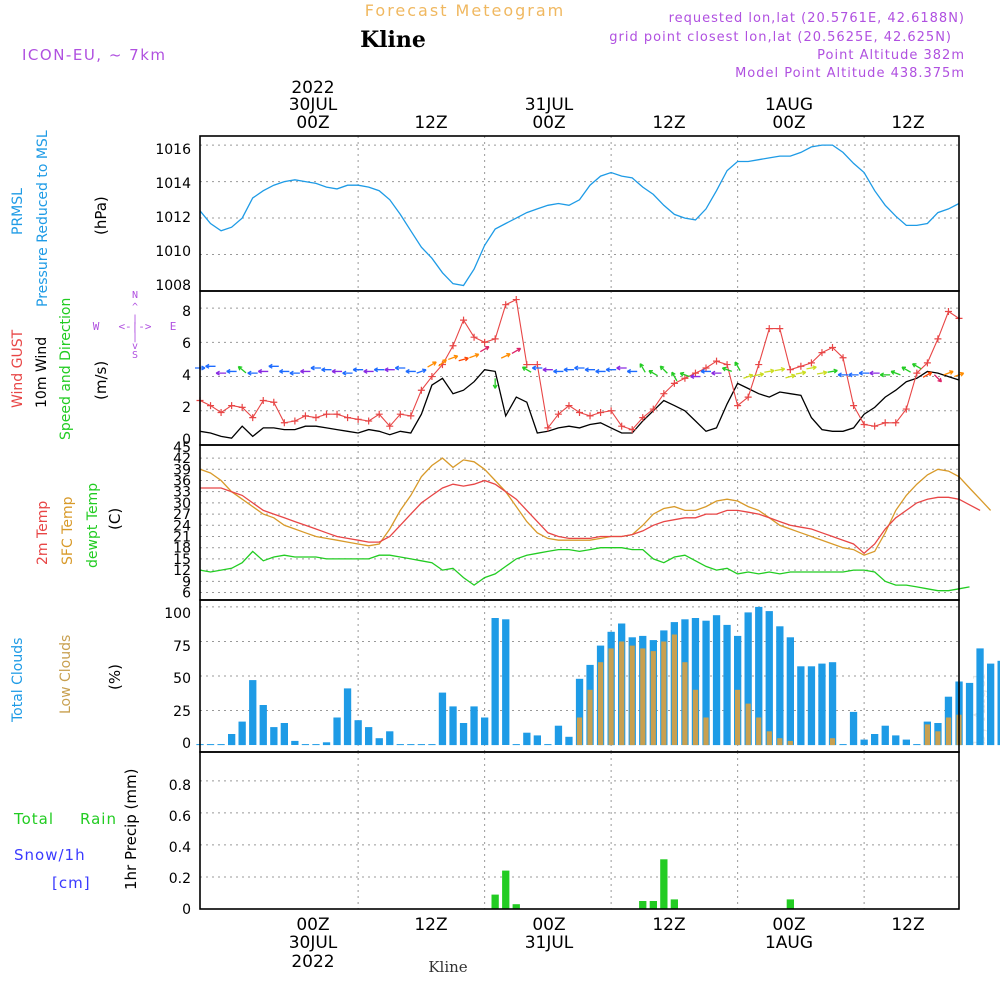 This screenshot has width=1000, height=1000. I want to click on wind-unit: (m/s), so click(101, 380).